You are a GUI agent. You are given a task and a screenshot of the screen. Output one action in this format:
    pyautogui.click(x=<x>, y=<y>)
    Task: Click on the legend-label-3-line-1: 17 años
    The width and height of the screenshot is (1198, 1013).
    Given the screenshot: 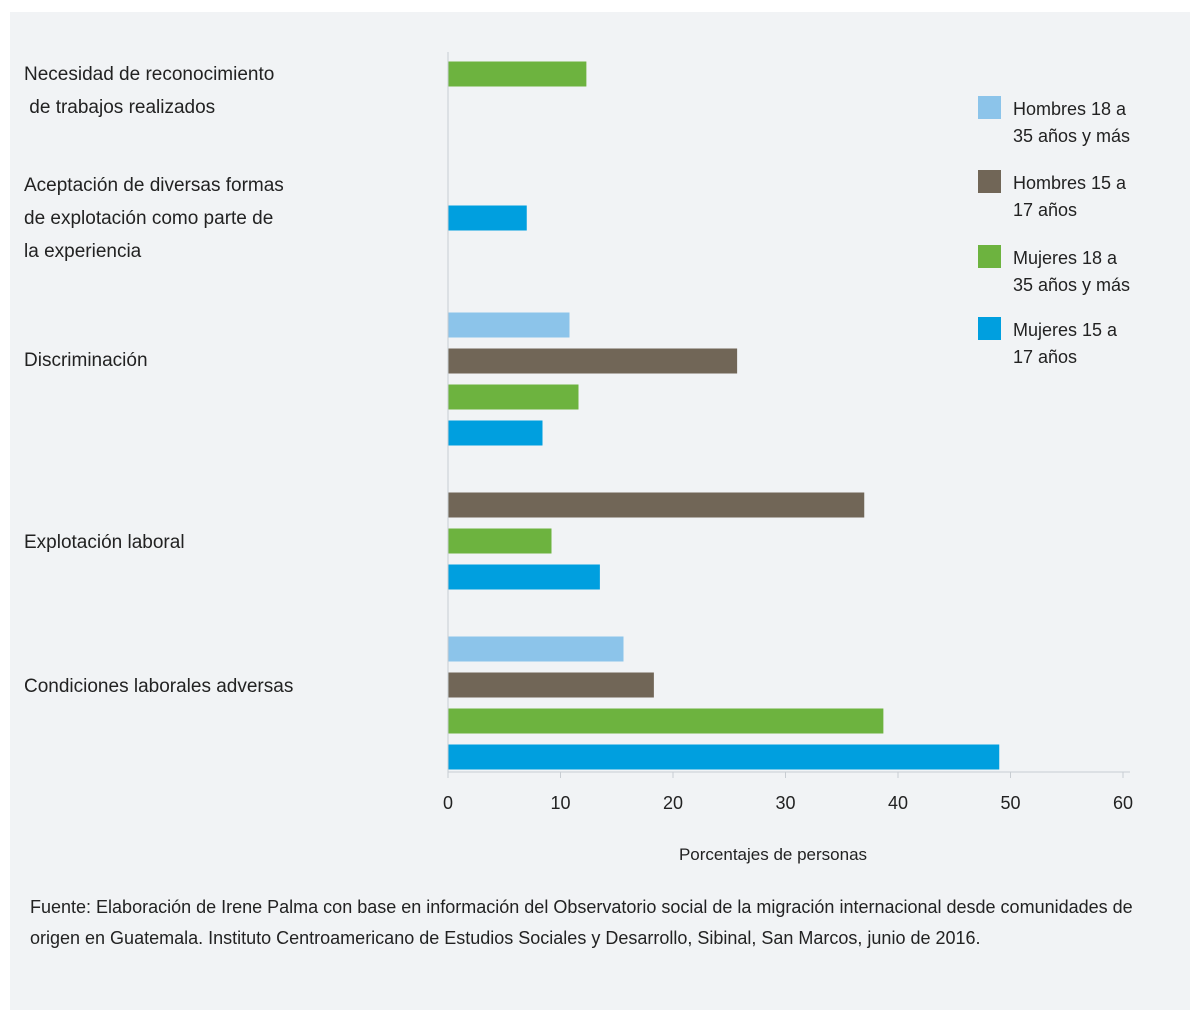 What is the action you would take?
    pyautogui.click(x=1045, y=357)
    